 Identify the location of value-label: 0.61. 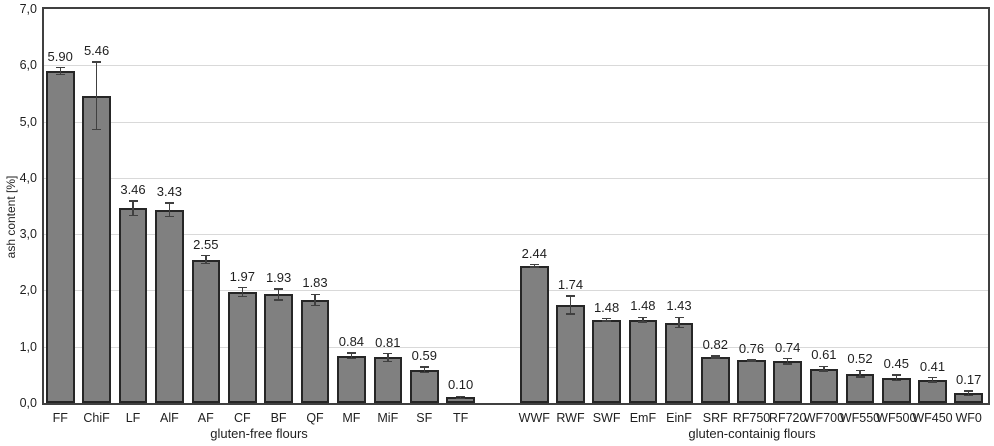
(824, 355).